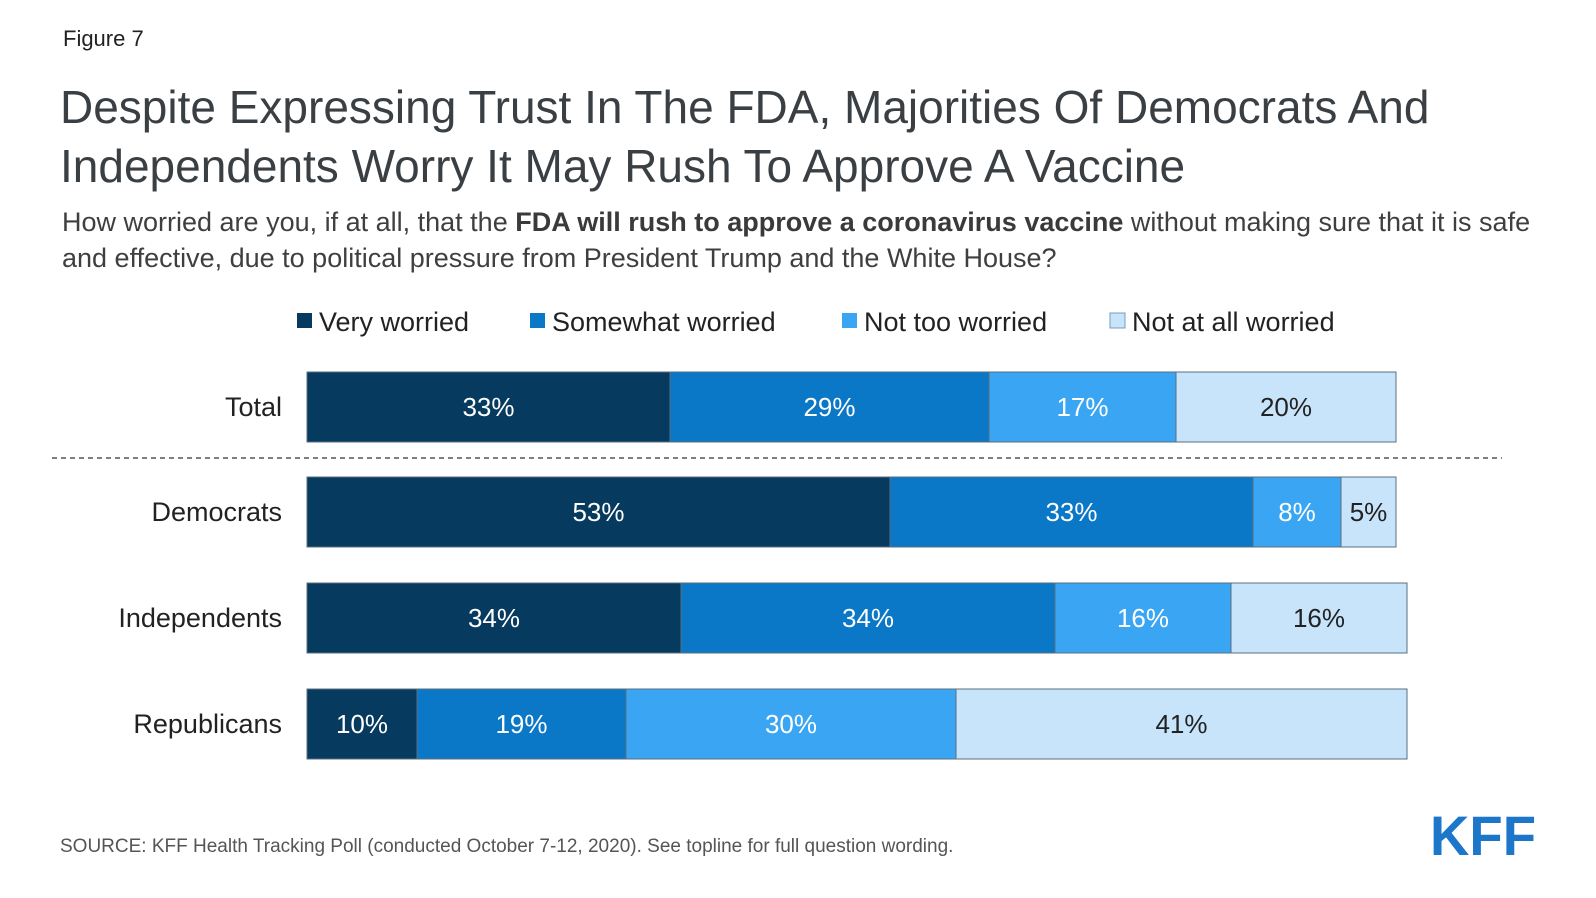 This screenshot has width=1596, height=898. What do you see at coordinates (200, 618) in the screenshot?
I see `category-label-independents: Independents` at bounding box center [200, 618].